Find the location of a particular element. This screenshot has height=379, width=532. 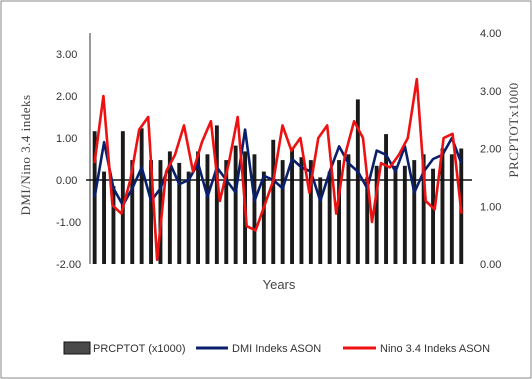

legend-label-dmi: DMI Indeks ASON is located at coordinates (276, 349).